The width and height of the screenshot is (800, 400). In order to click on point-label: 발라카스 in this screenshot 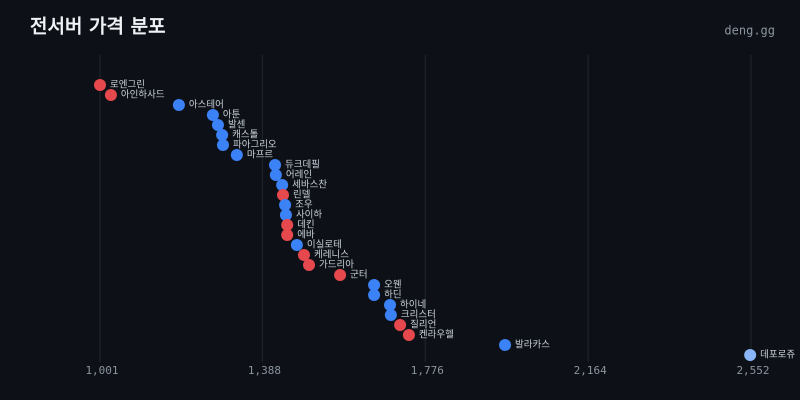, I will do `click(532, 345)`.